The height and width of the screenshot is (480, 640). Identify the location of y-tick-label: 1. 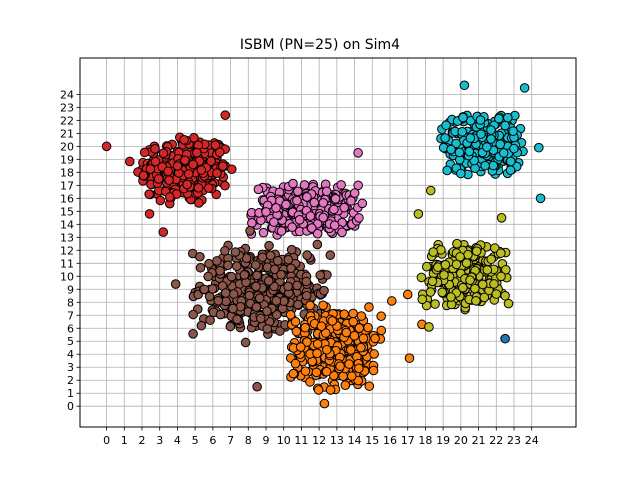
(70, 393).